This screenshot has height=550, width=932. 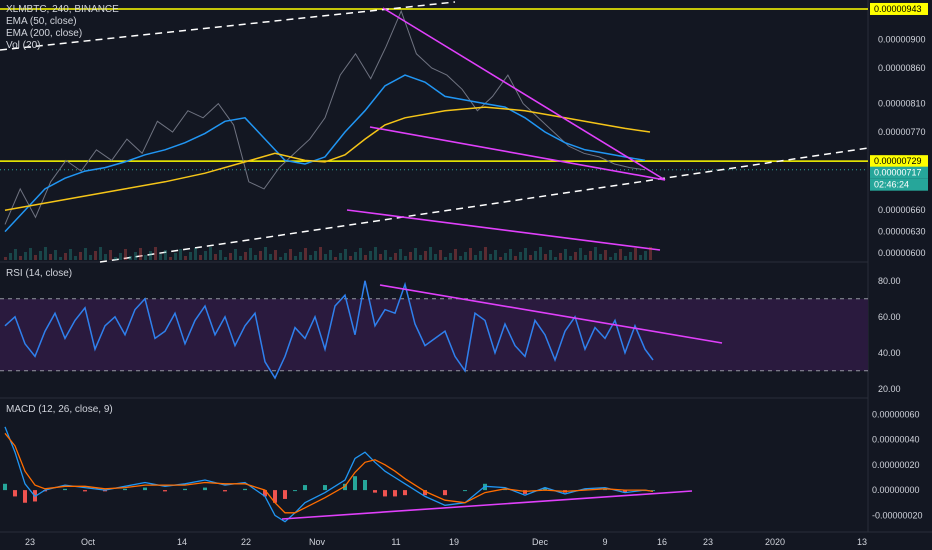 I want to click on rsi-line, so click(x=329, y=330).